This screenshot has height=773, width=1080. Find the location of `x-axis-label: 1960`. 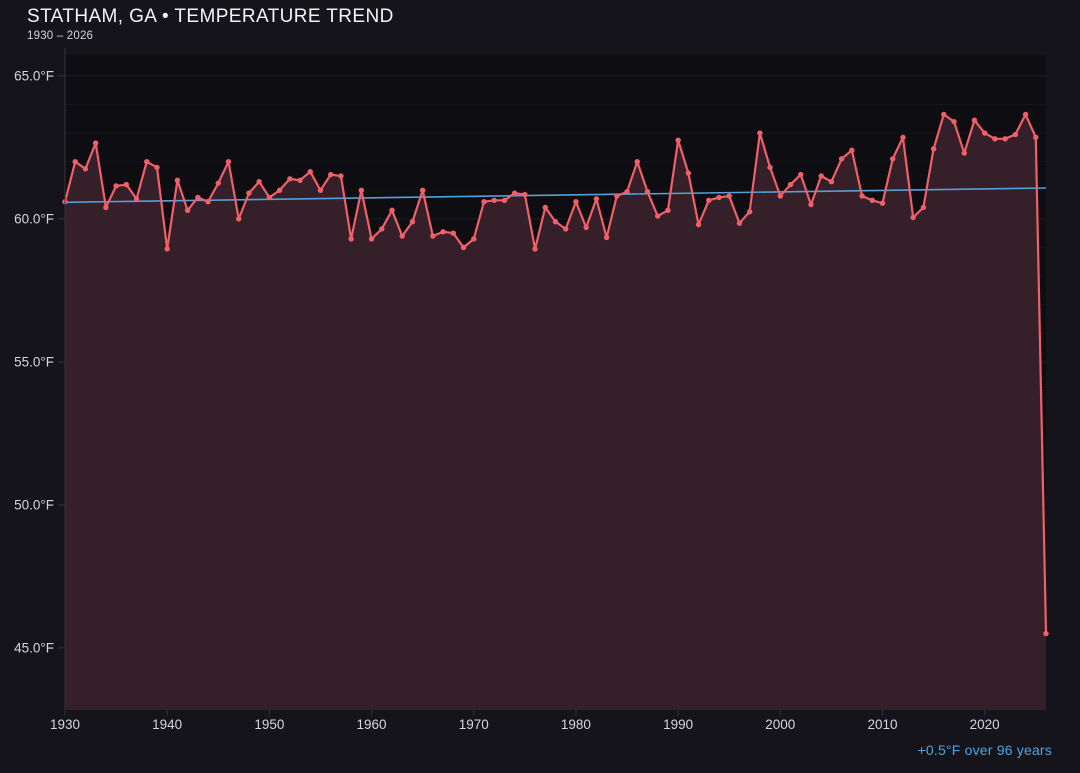

x-axis-label: 1960 is located at coordinates (372, 724).